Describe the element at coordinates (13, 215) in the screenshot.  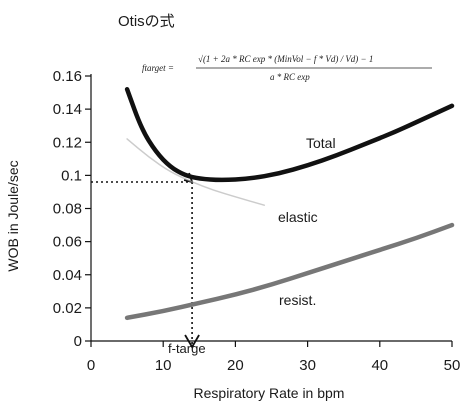
I see `y-axis-label: WOB in Joule/sec` at that location.